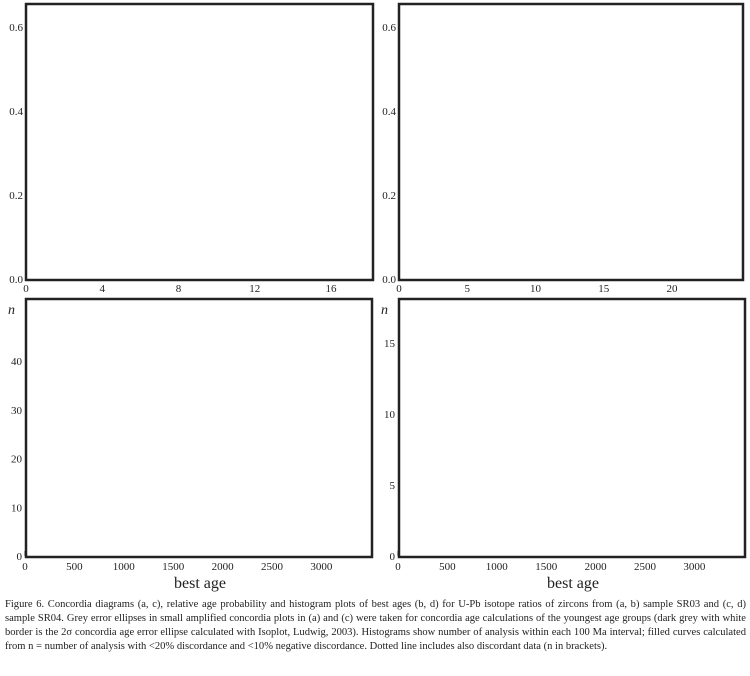 The image size is (750, 676). What do you see at coordinates (331, 289) in the screenshot?
I see `x-tick-label: 16` at bounding box center [331, 289].